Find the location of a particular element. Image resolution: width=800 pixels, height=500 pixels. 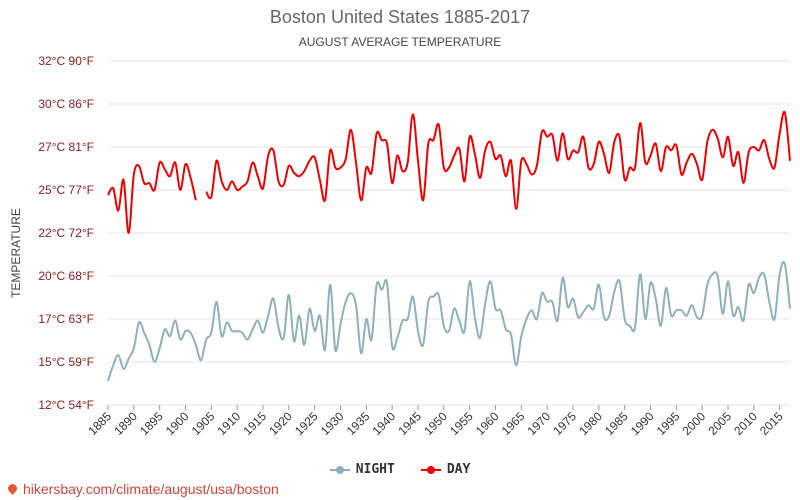

y-tick-label: 27°C 81°F is located at coordinates (66, 147).